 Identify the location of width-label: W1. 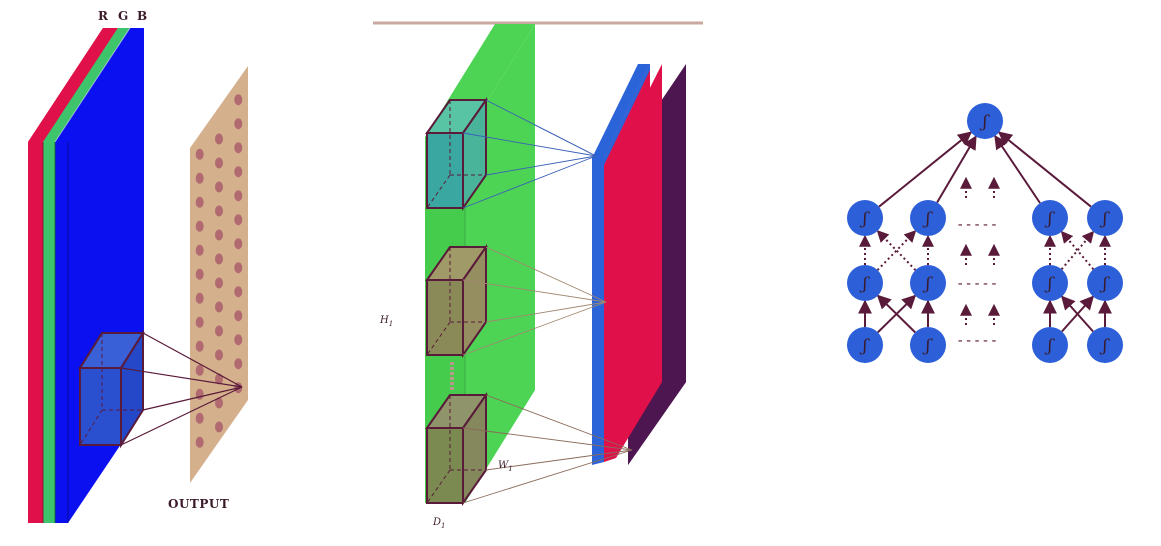
(505, 466).